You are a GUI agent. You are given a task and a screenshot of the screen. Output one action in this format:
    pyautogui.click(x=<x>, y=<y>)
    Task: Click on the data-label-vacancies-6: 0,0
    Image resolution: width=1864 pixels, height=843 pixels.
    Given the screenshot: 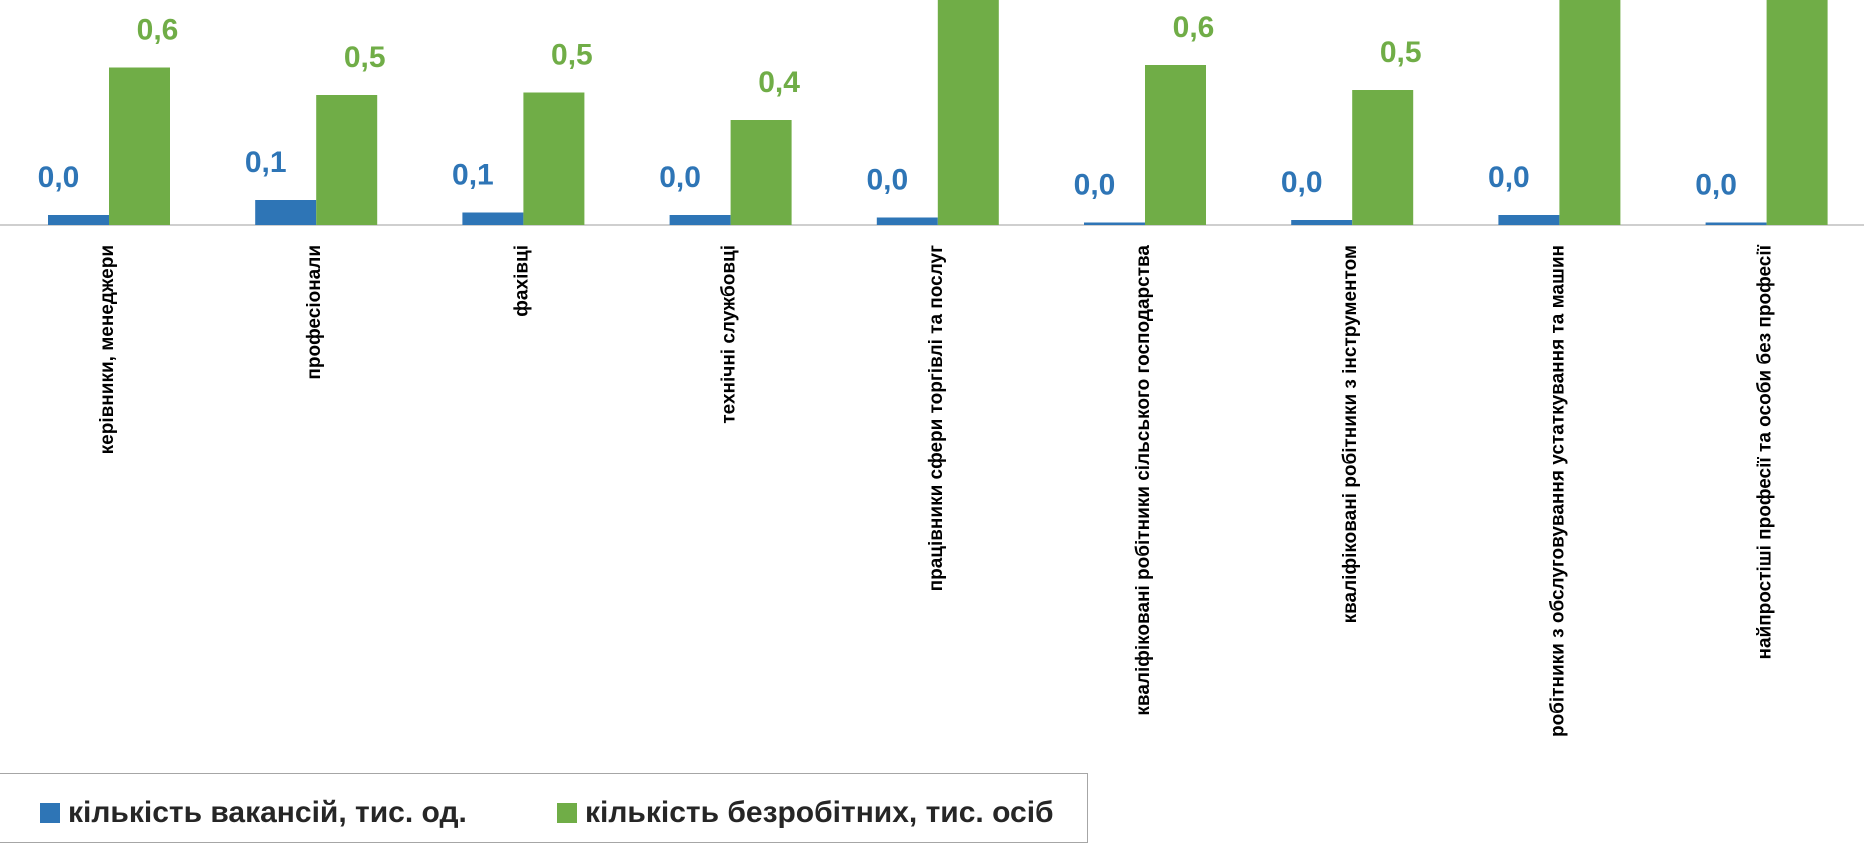 What is the action you would take?
    pyautogui.click(x=1095, y=185)
    